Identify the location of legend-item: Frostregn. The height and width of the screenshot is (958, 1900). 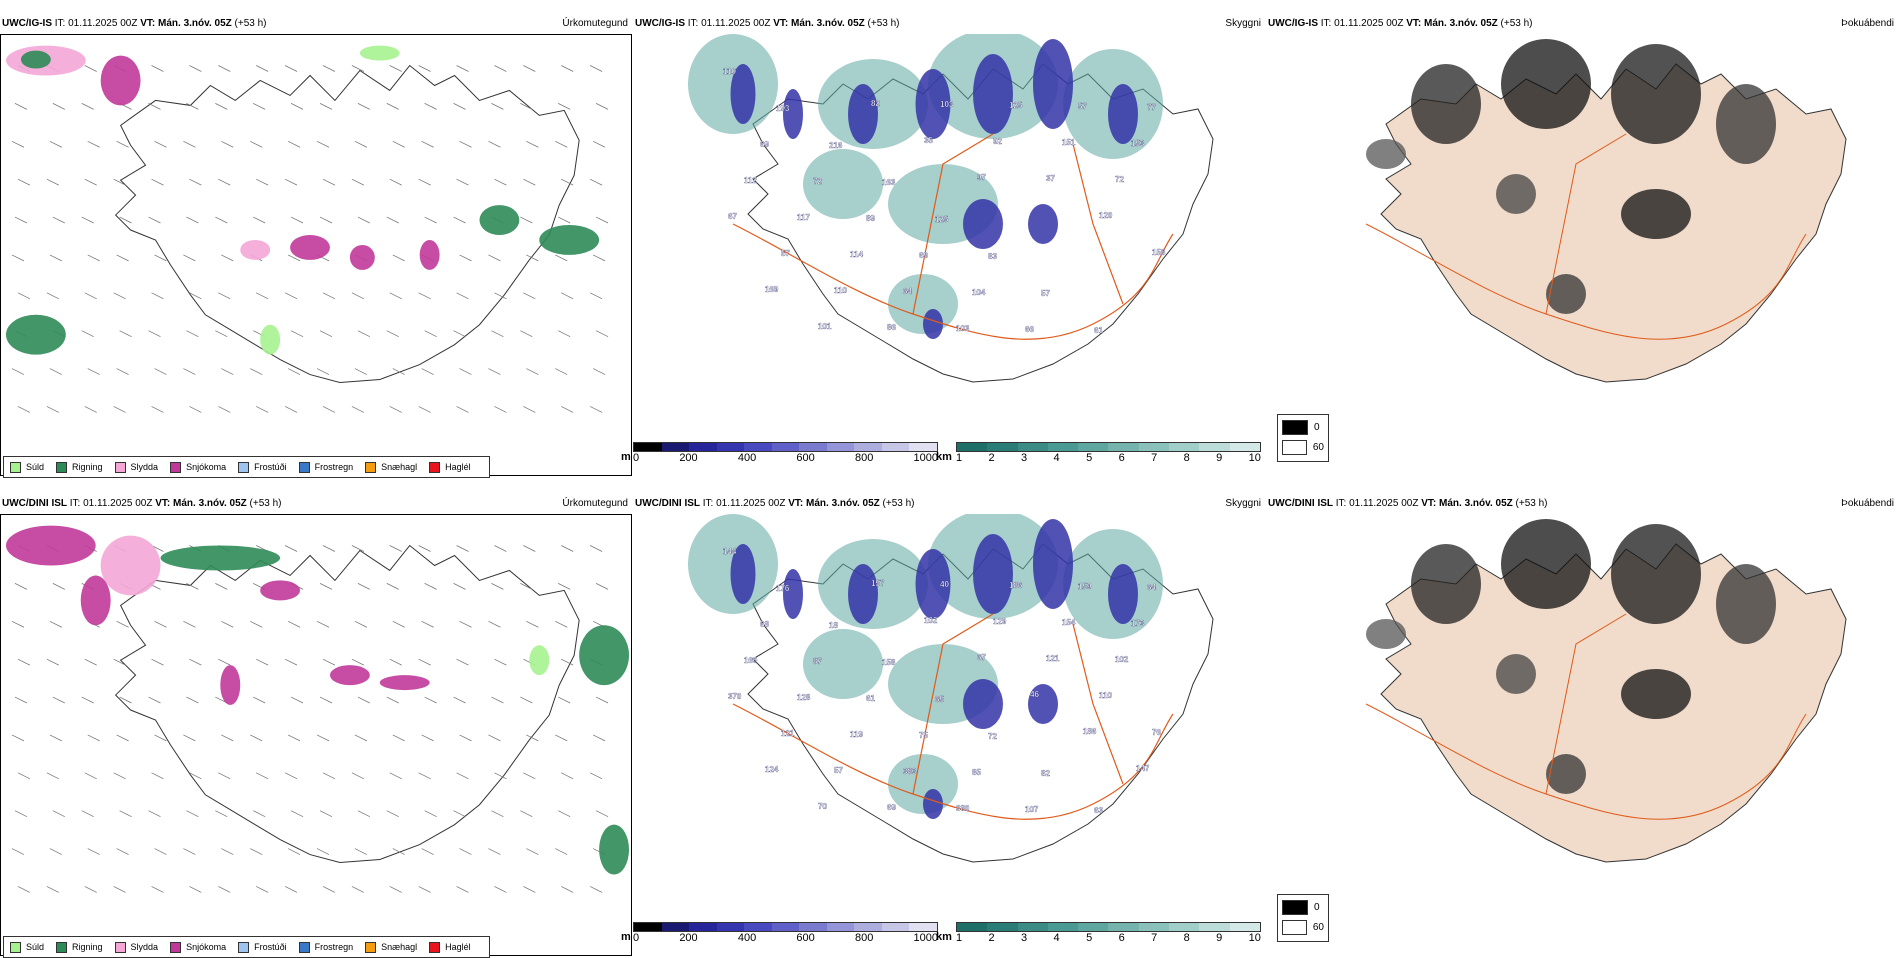
(325, 467).